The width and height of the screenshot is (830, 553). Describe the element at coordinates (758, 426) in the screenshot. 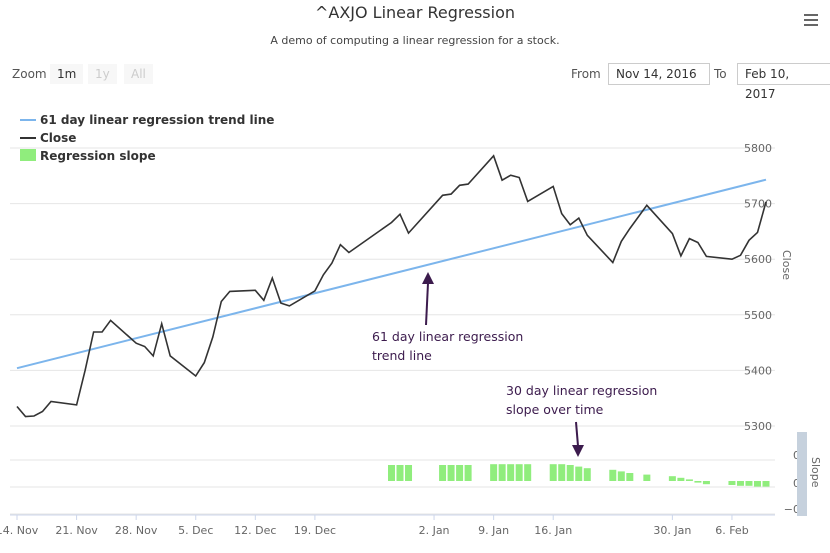

I see `y-tick-label: 5300` at that location.